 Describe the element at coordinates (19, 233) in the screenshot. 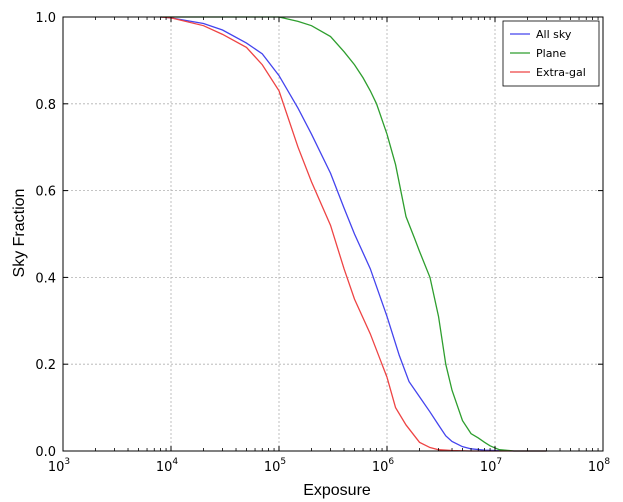

I see `y-axis-label: Sky Fraction` at that location.